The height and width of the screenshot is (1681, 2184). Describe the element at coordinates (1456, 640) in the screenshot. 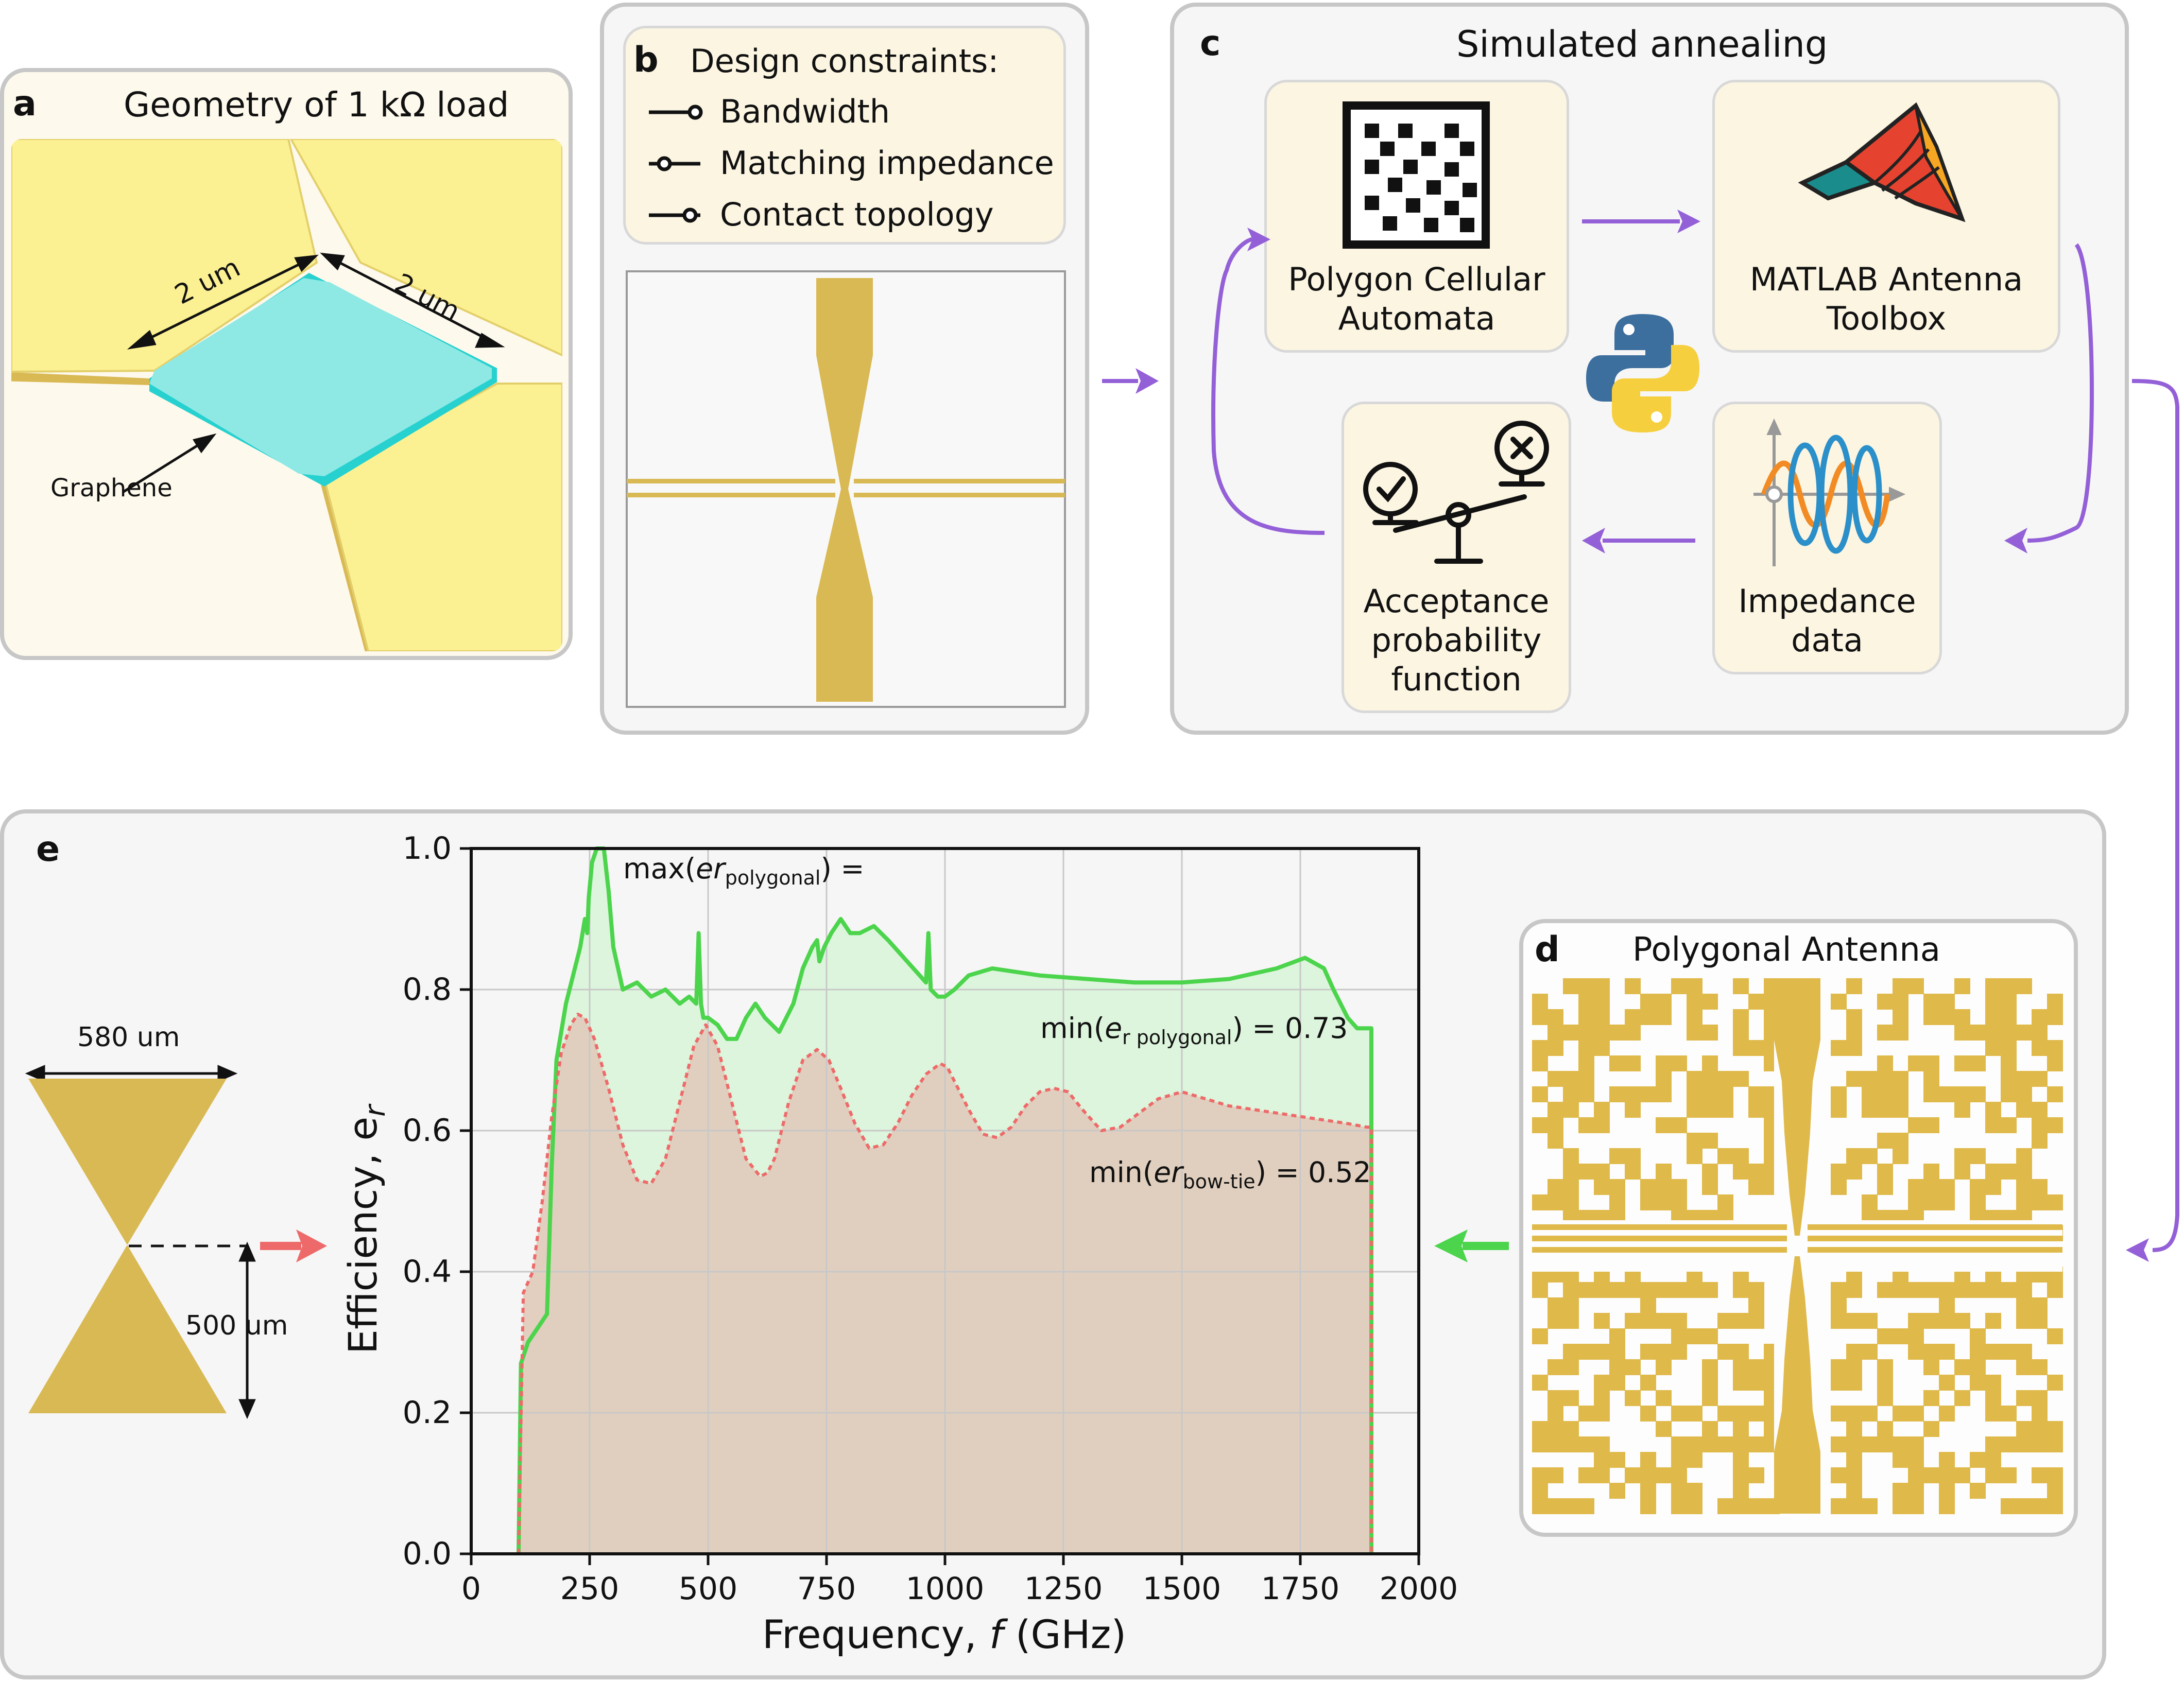

I see `box4-line2: probability` at that location.